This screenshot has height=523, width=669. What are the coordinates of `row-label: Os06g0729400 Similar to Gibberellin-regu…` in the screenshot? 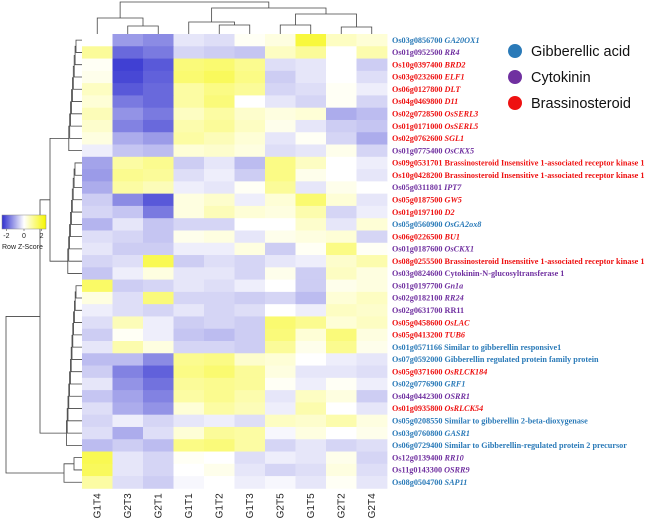 It's located at (509, 445).